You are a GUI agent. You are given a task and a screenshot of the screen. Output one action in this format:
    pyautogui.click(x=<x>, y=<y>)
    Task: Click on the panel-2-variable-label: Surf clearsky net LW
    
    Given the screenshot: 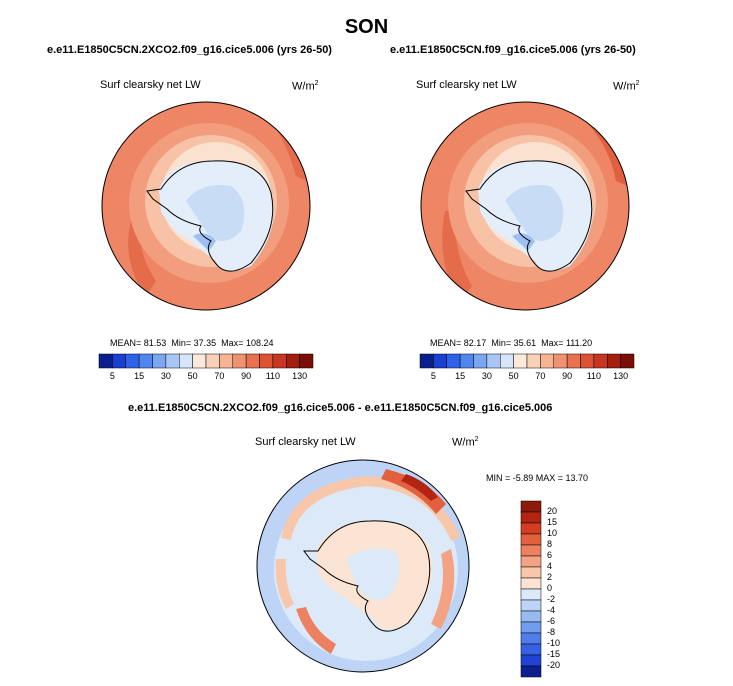 What is the action you would take?
    pyautogui.click(x=466, y=85)
    